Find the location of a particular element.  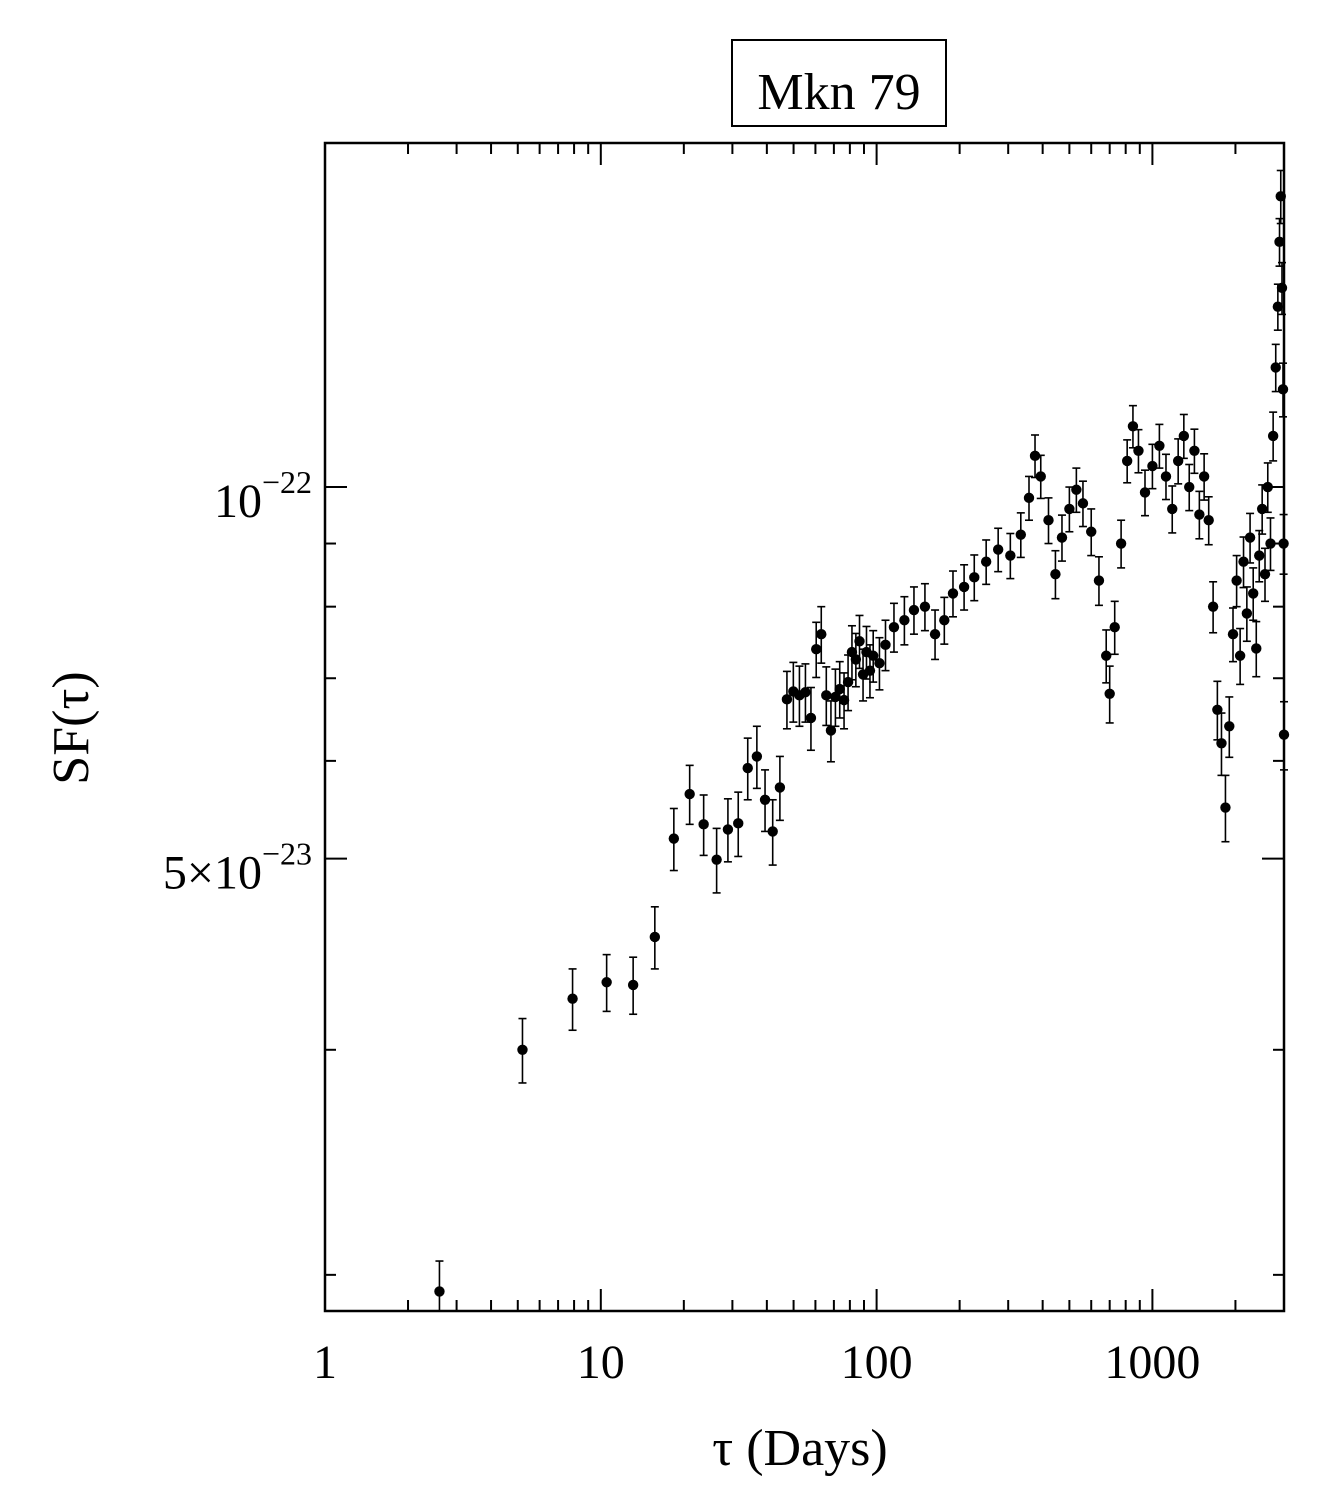

y-tick-label-5e-23: 5×10⁻²³ is located at coordinates (237, 868).